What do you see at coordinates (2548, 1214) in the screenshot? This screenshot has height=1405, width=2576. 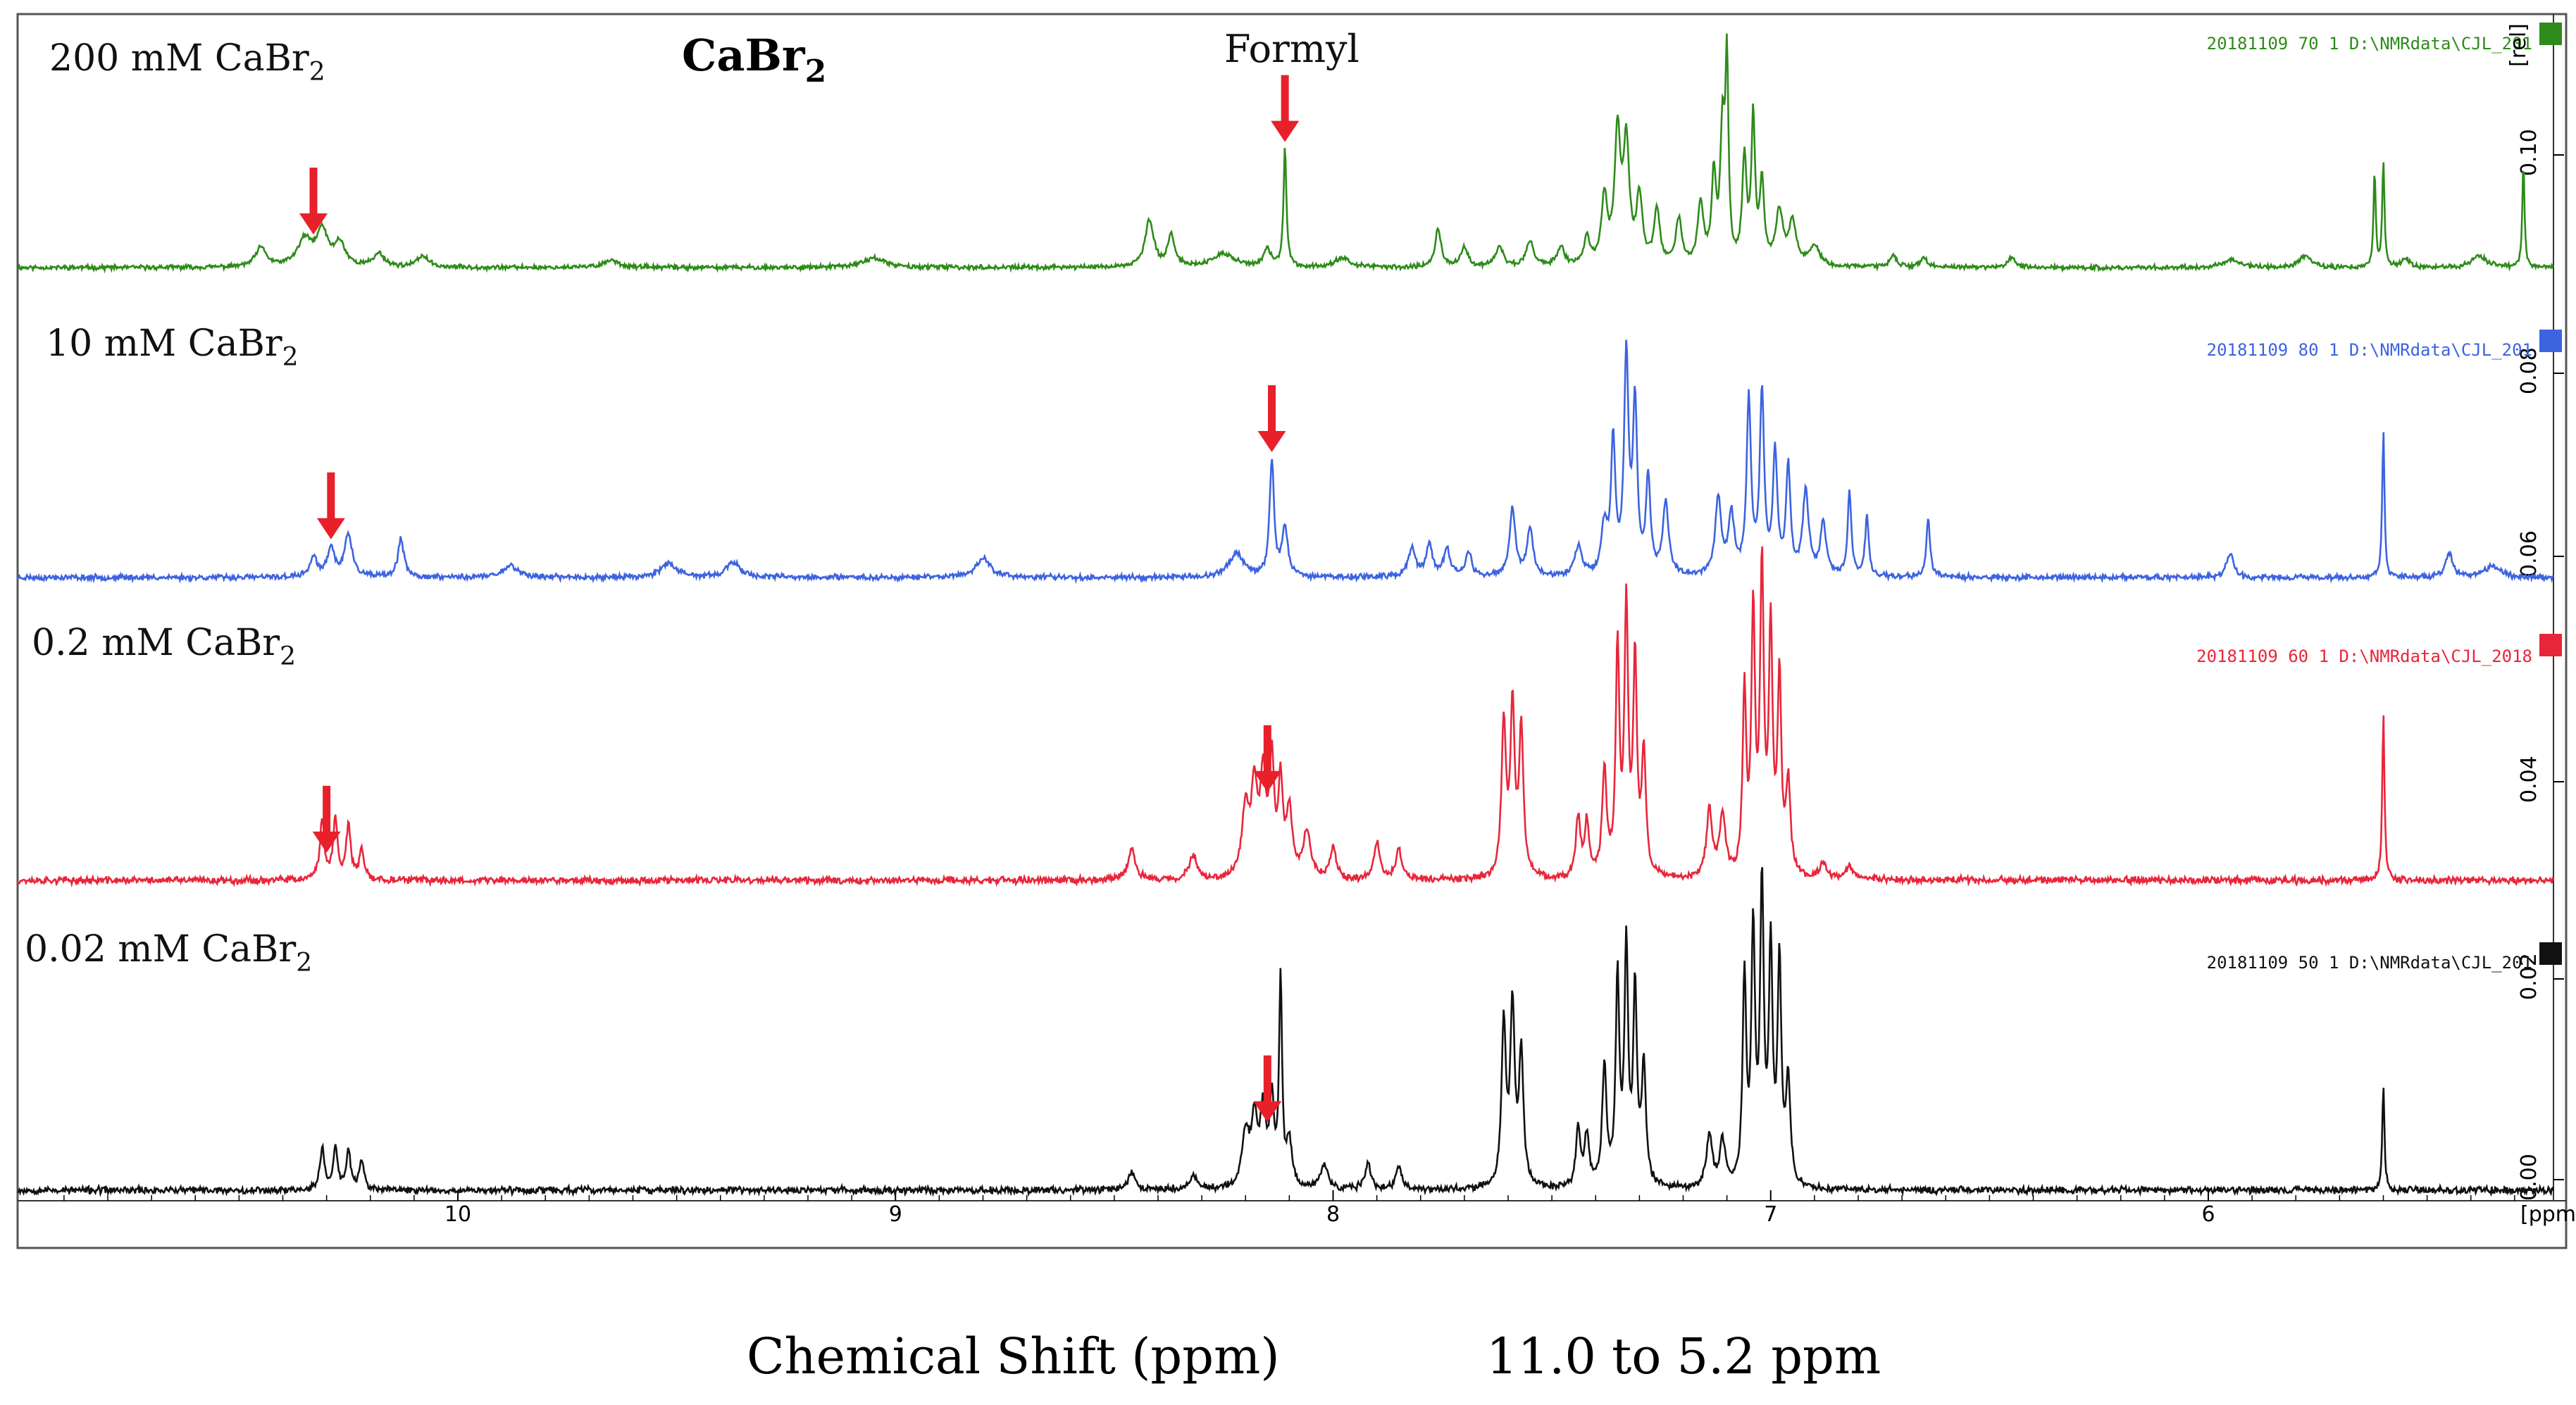 I see `x-unit-label: [ppm]` at bounding box center [2548, 1214].